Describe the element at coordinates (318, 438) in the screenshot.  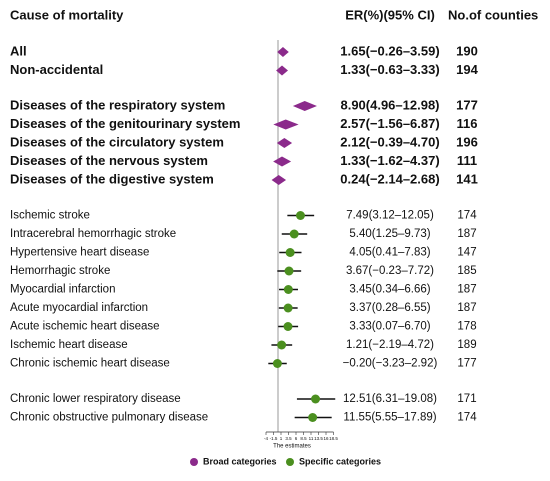
I see `x-tick-label: 13.5` at that location.